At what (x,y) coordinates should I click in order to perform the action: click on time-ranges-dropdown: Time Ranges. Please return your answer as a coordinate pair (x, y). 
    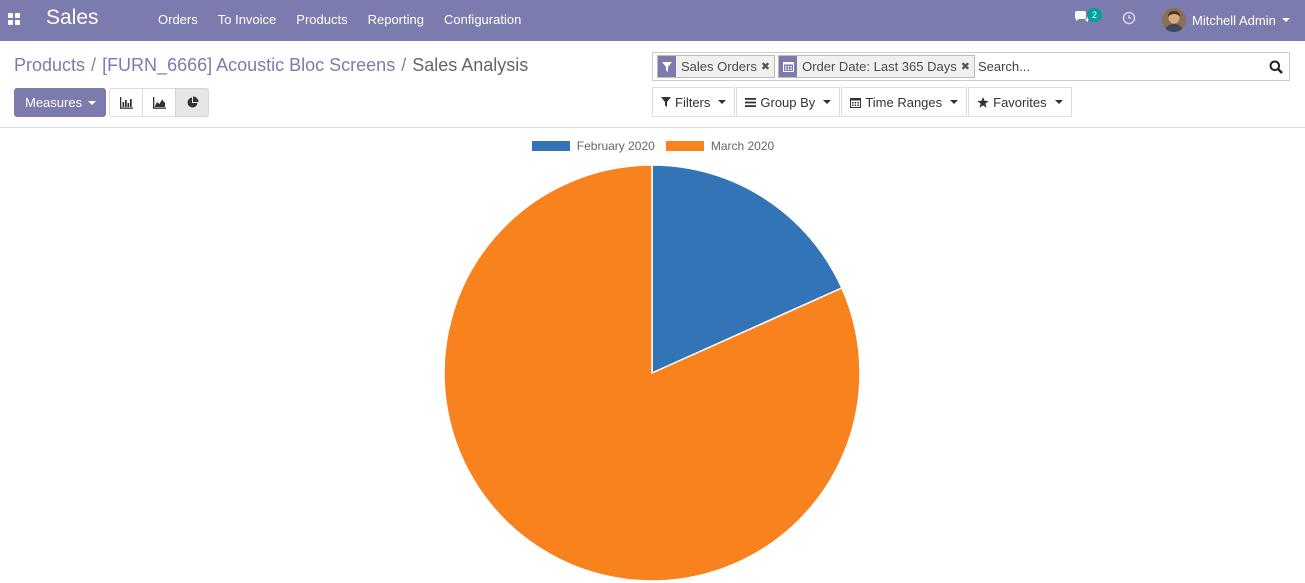
    Looking at the image, I should click on (904, 102).